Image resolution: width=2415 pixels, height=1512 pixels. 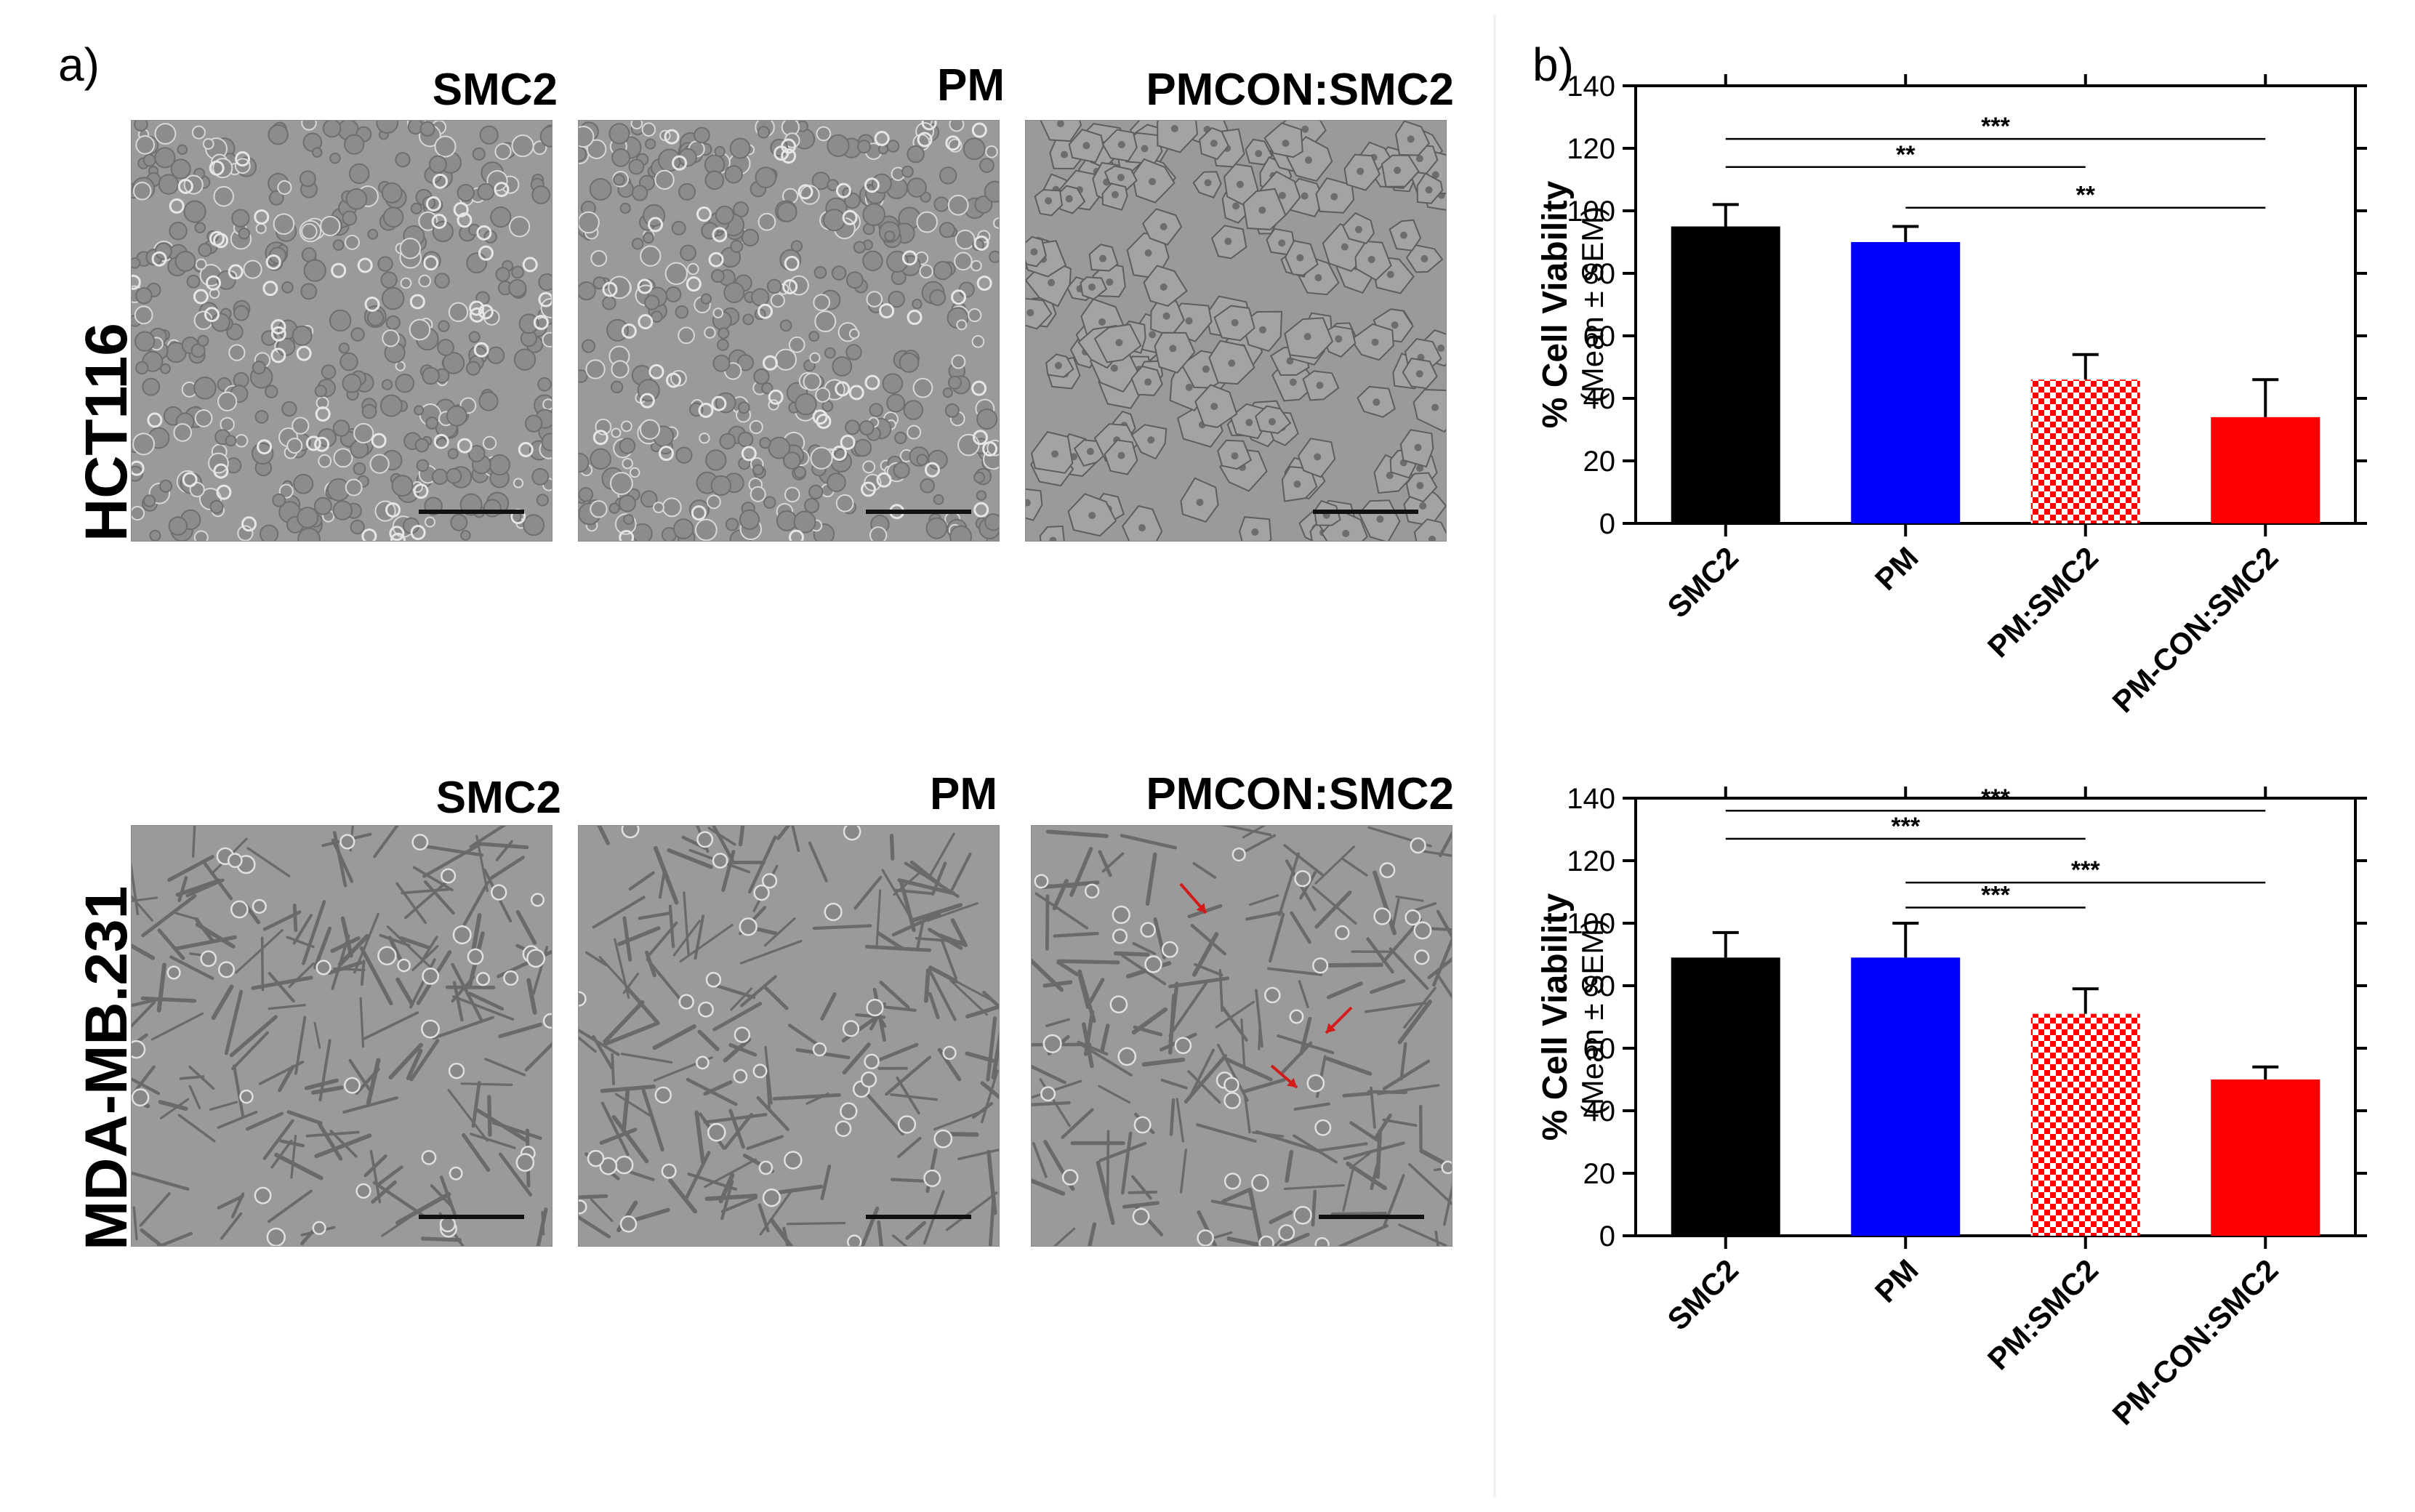 What do you see at coordinates (789, 1036) in the screenshot?
I see `micrograph-mda-pm` at bounding box center [789, 1036].